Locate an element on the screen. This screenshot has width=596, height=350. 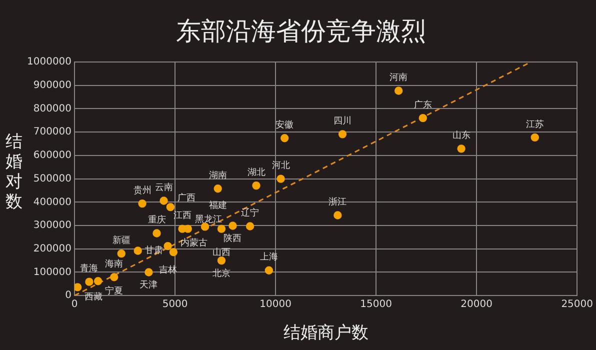
annotation: 陕西 is located at coordinates (233, 238).